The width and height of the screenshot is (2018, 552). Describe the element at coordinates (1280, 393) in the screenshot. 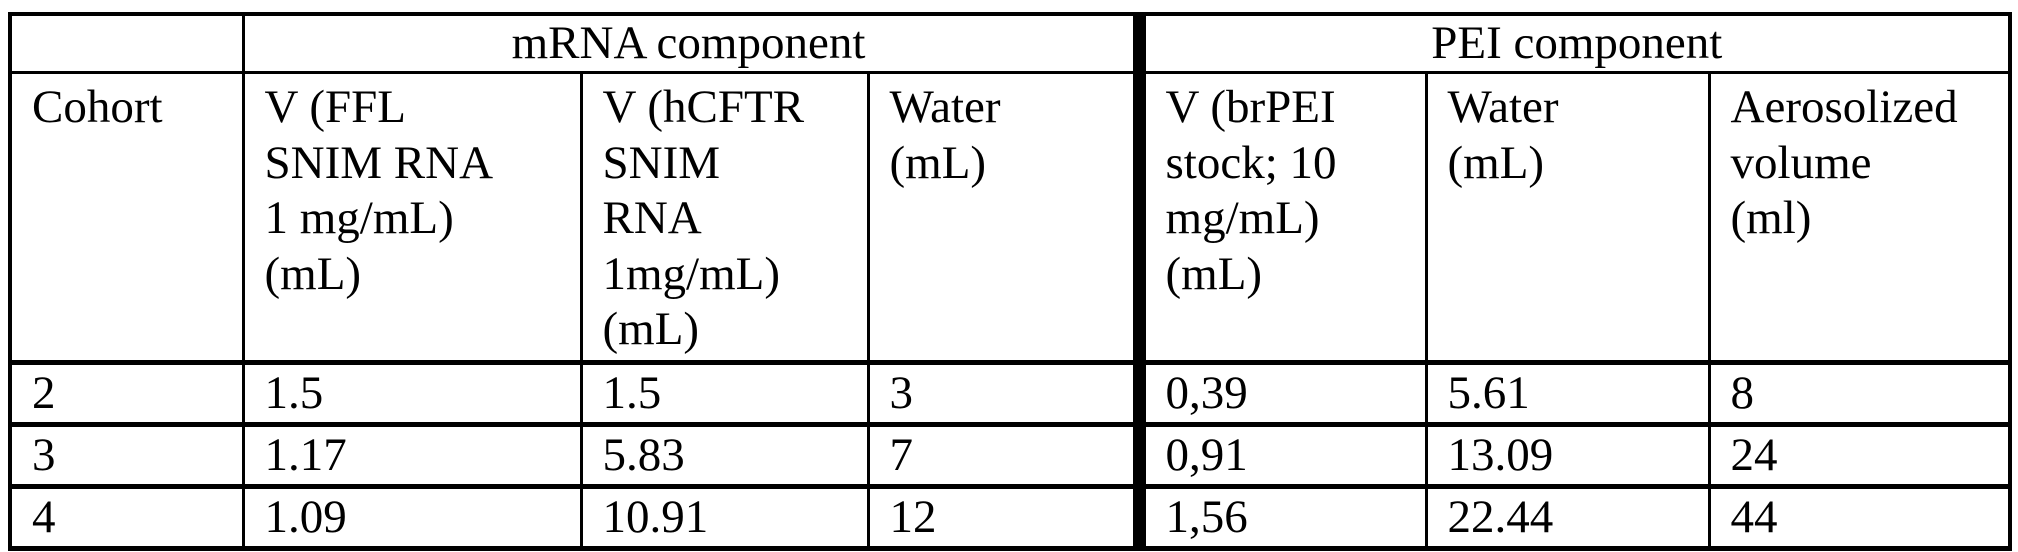

I see `cell-v-brpei: 0,39` at that location.